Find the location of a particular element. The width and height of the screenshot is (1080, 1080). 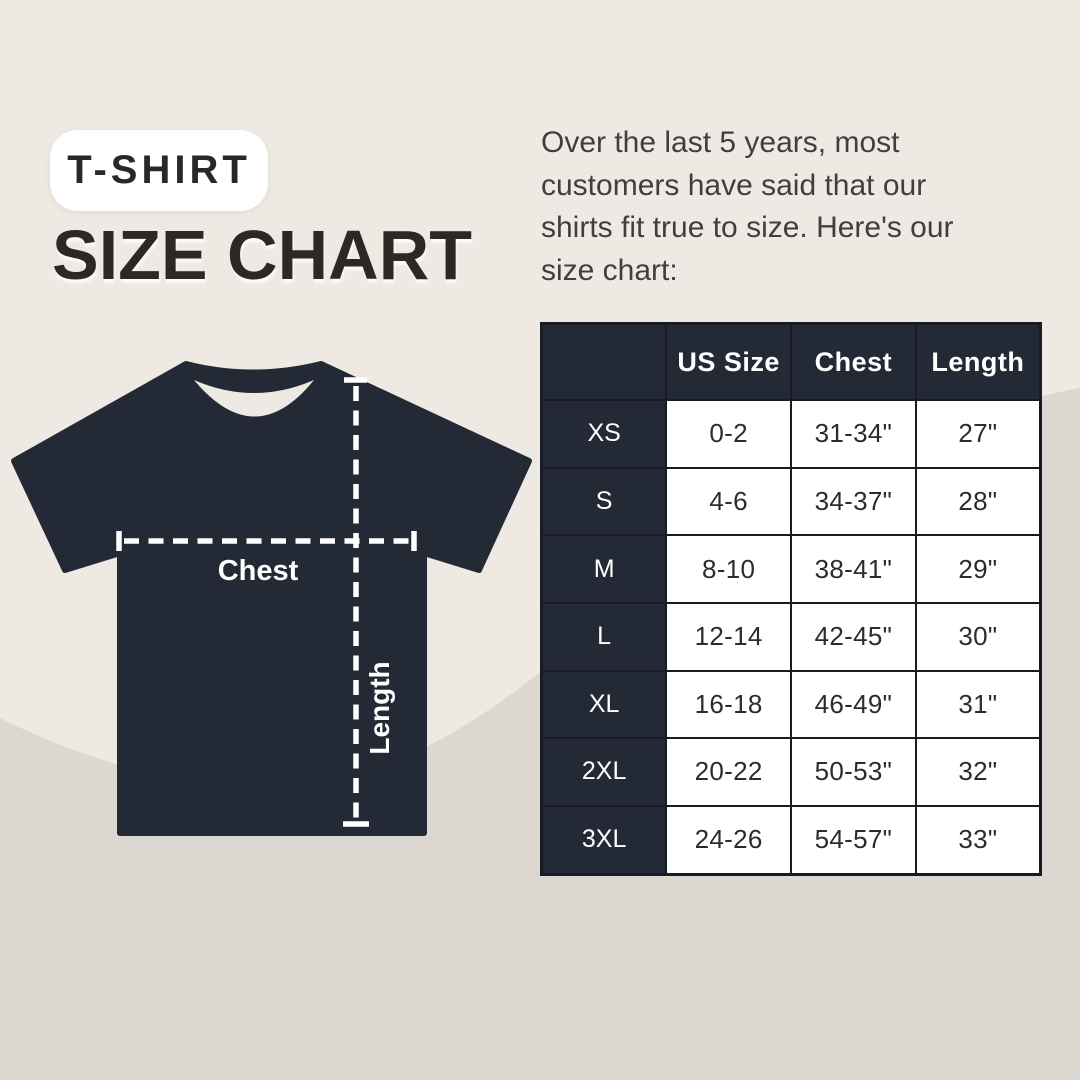

length-label: Length is located at coordinates (379, 707).